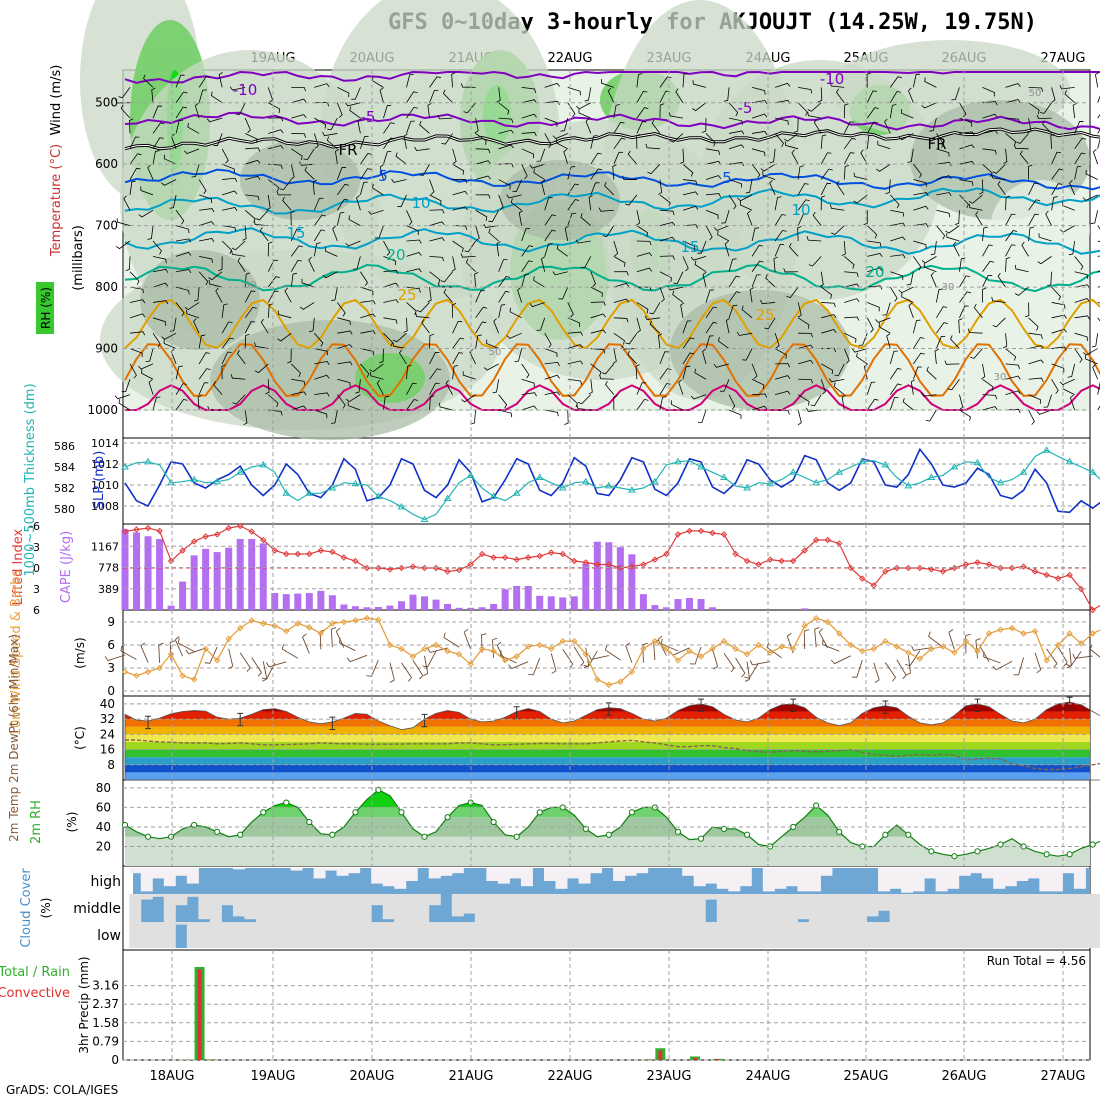 The height and width of the screenshot is (1100, 1100). I want to click on thickness-tick-label: 582, so click(64, 488).